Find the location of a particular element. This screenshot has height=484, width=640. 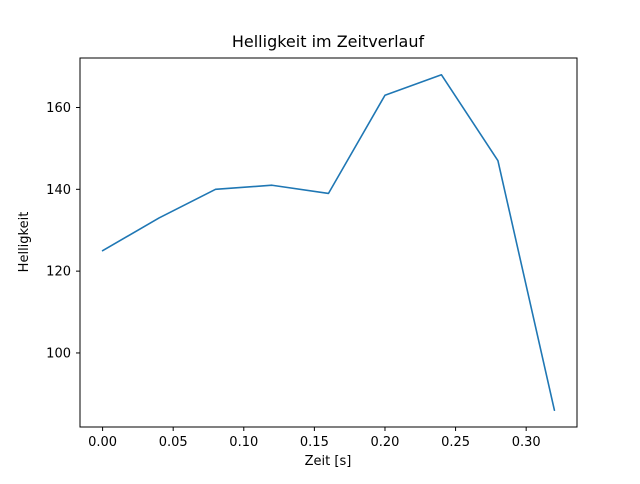

y-tick-label: 140 is located at coordinates (58, 190).